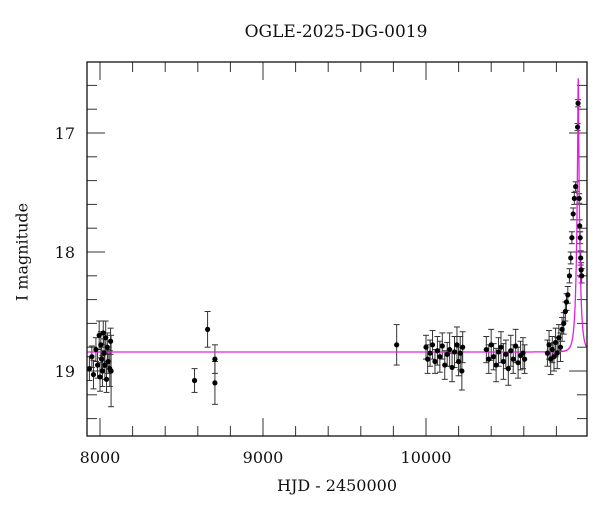 The width and height of the screenshot is (600, 512). I want to click on svg-text: 19, so click(65, 371).